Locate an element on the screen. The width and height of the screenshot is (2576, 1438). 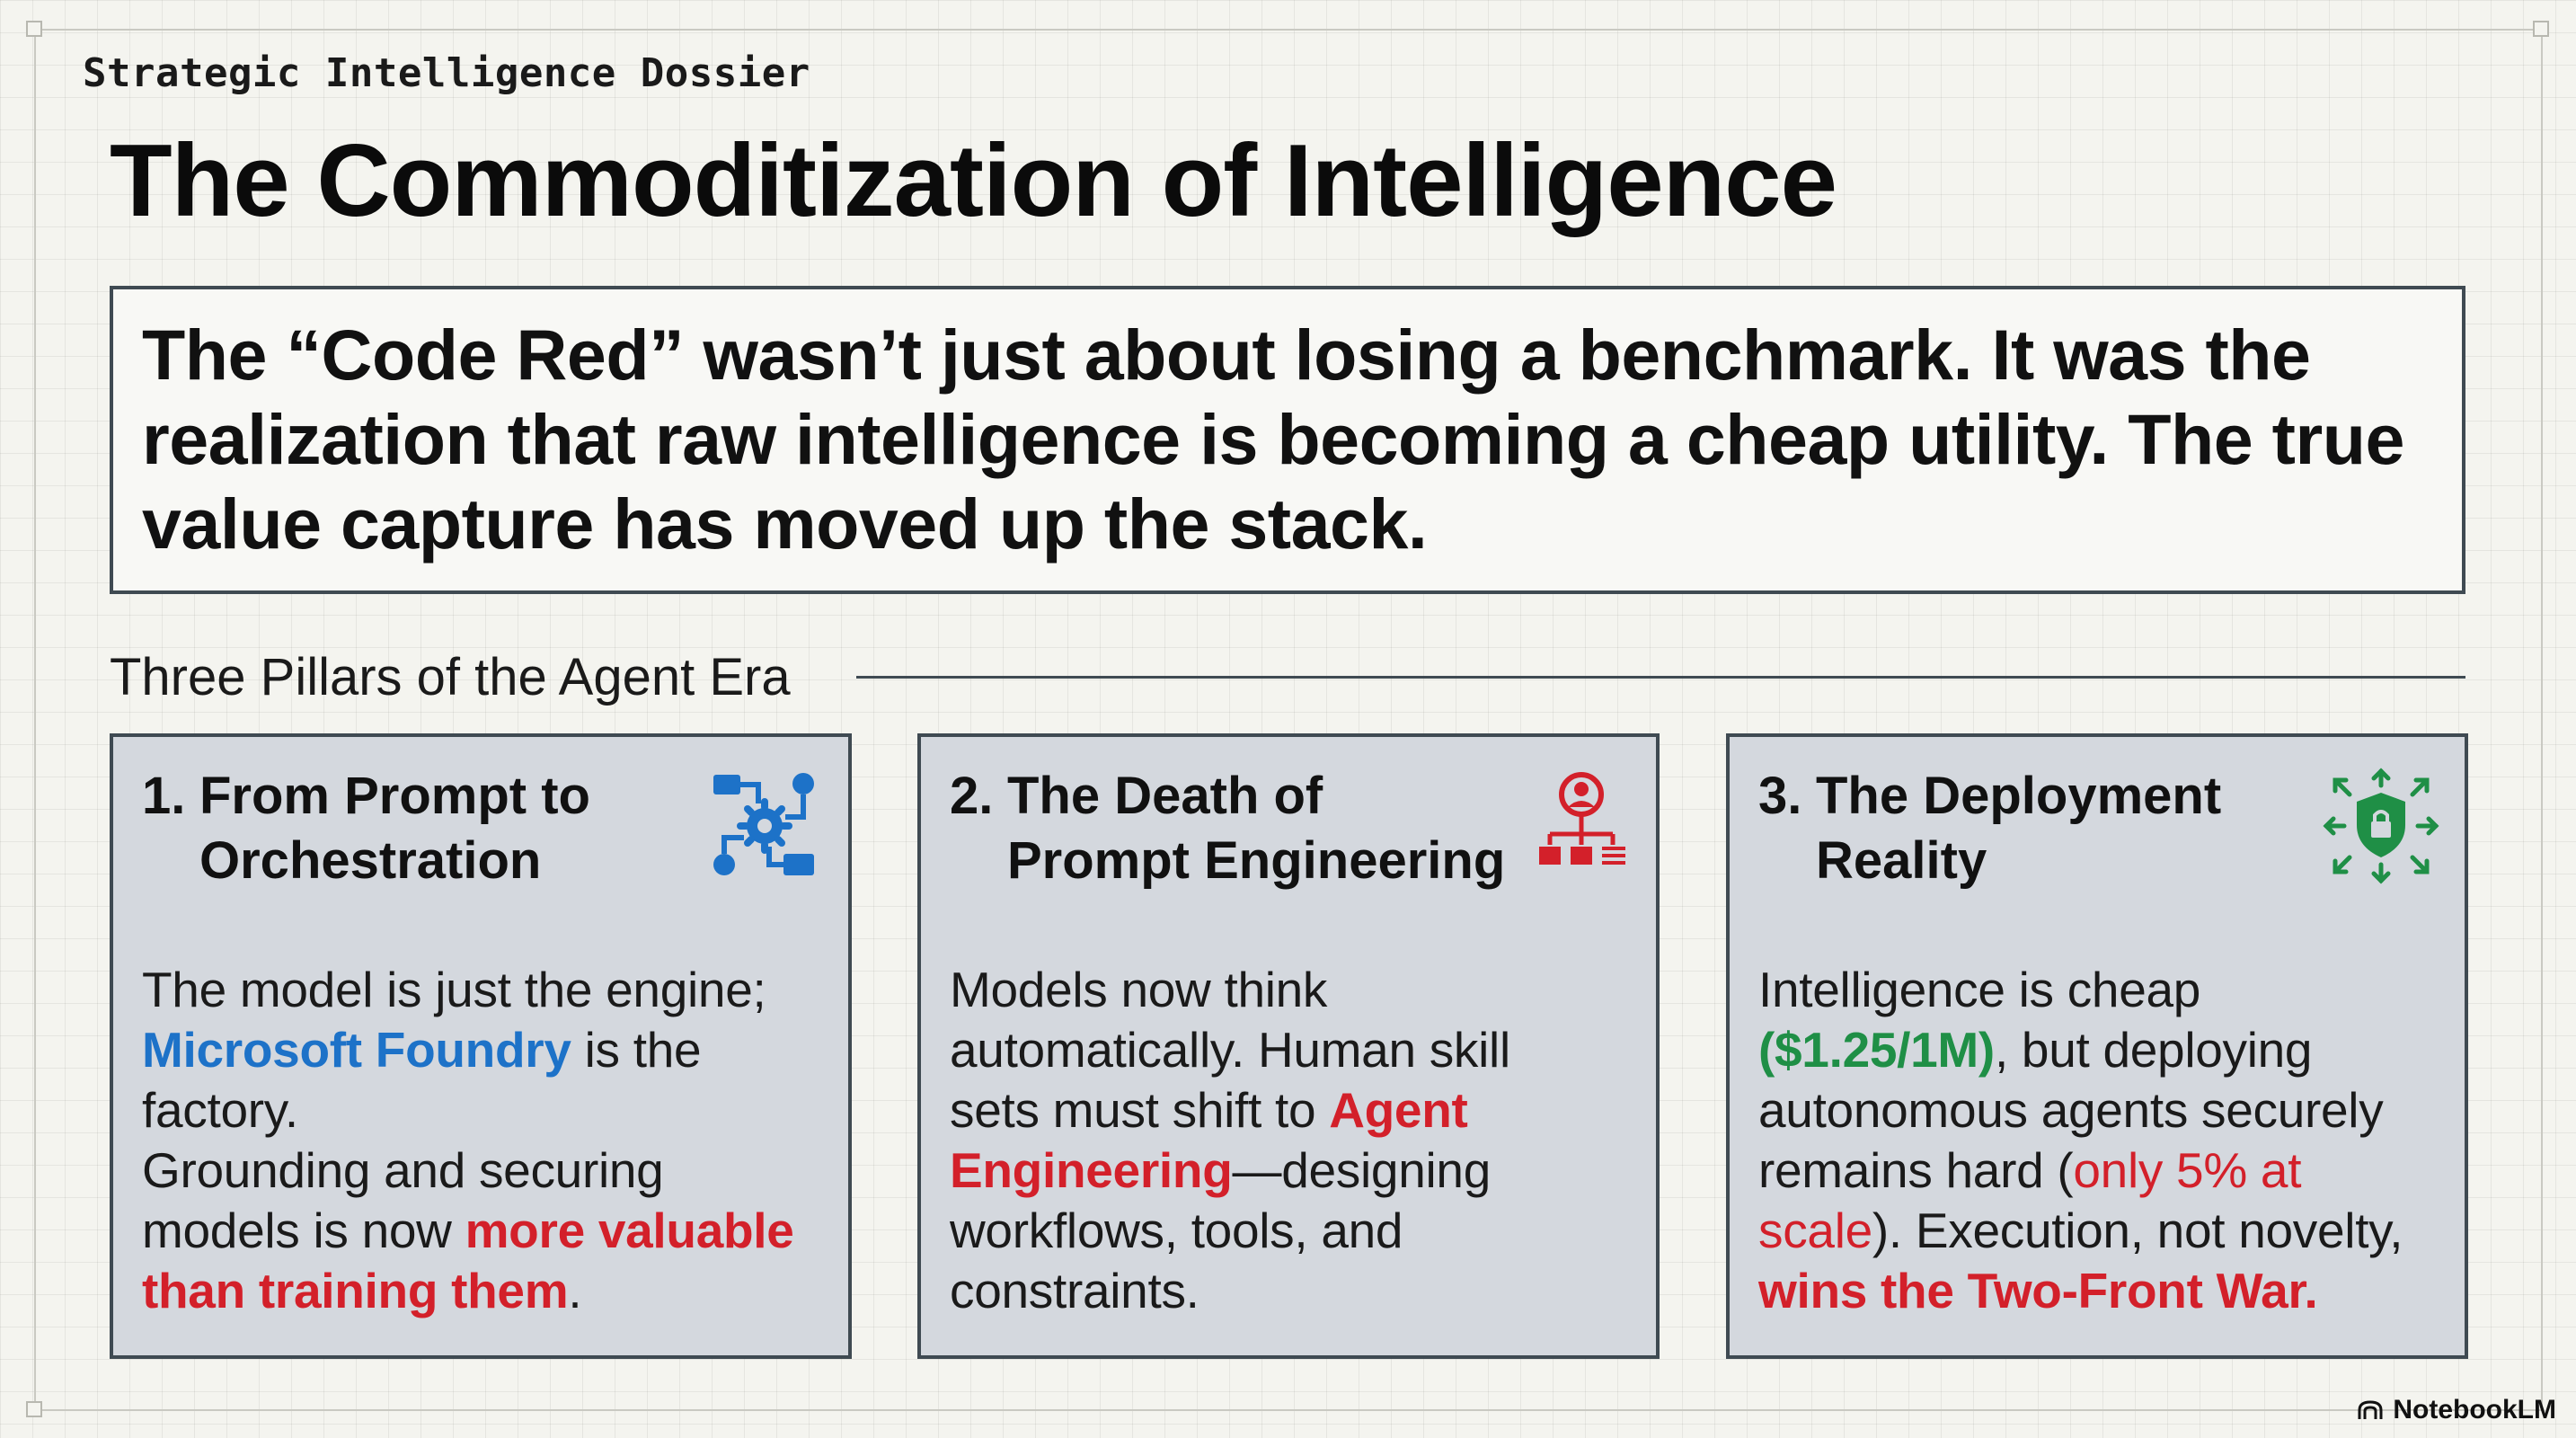
body-text: Grounding and securing models is now is located at coordinates (403, 1200).